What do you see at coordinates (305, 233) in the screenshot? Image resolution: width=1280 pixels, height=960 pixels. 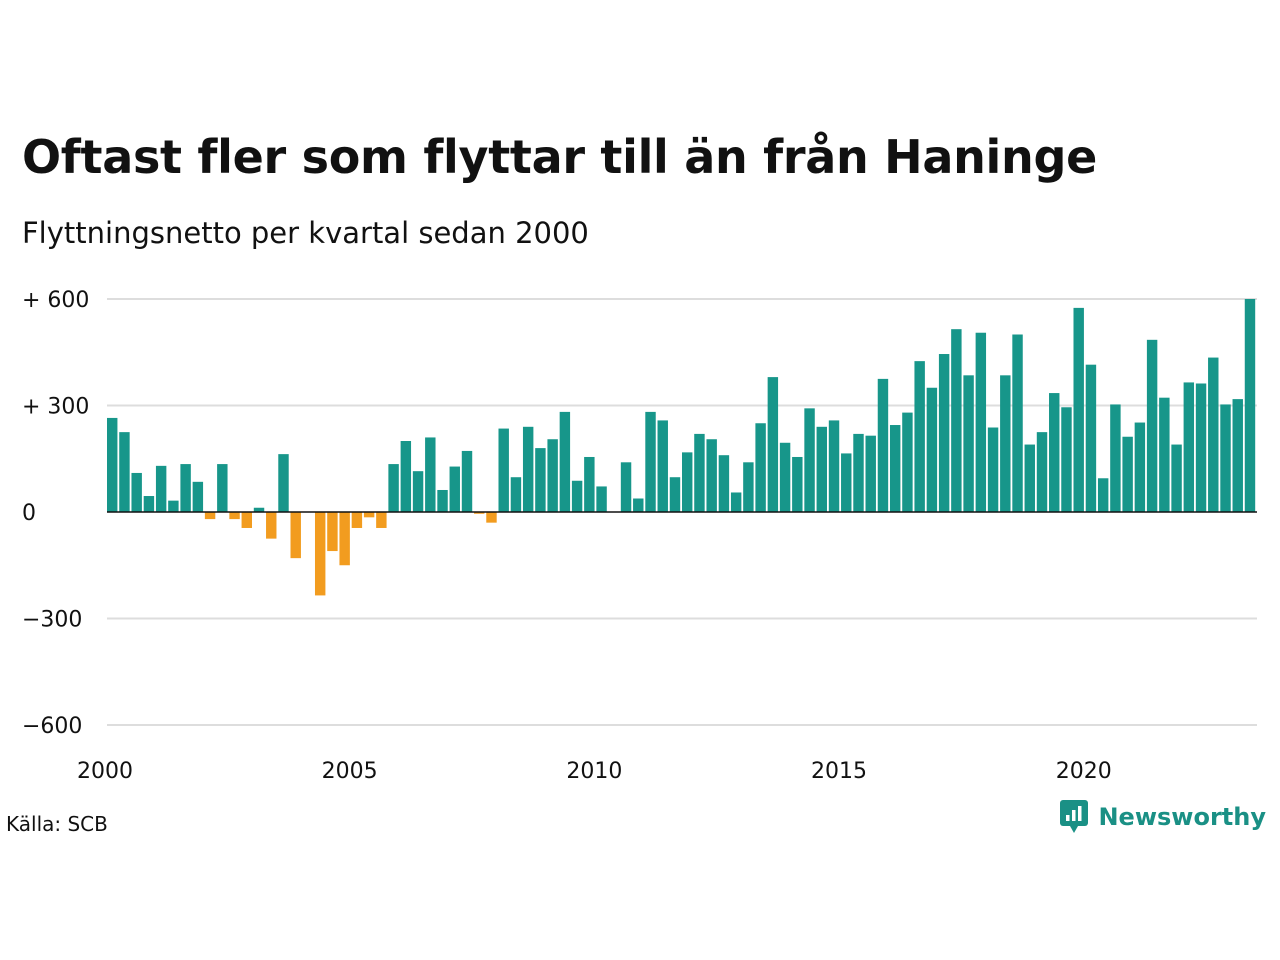 I see `chart-subtitle: Flyttningsnetto per kvartal sedan 2000` at bounding box center [305, 233].